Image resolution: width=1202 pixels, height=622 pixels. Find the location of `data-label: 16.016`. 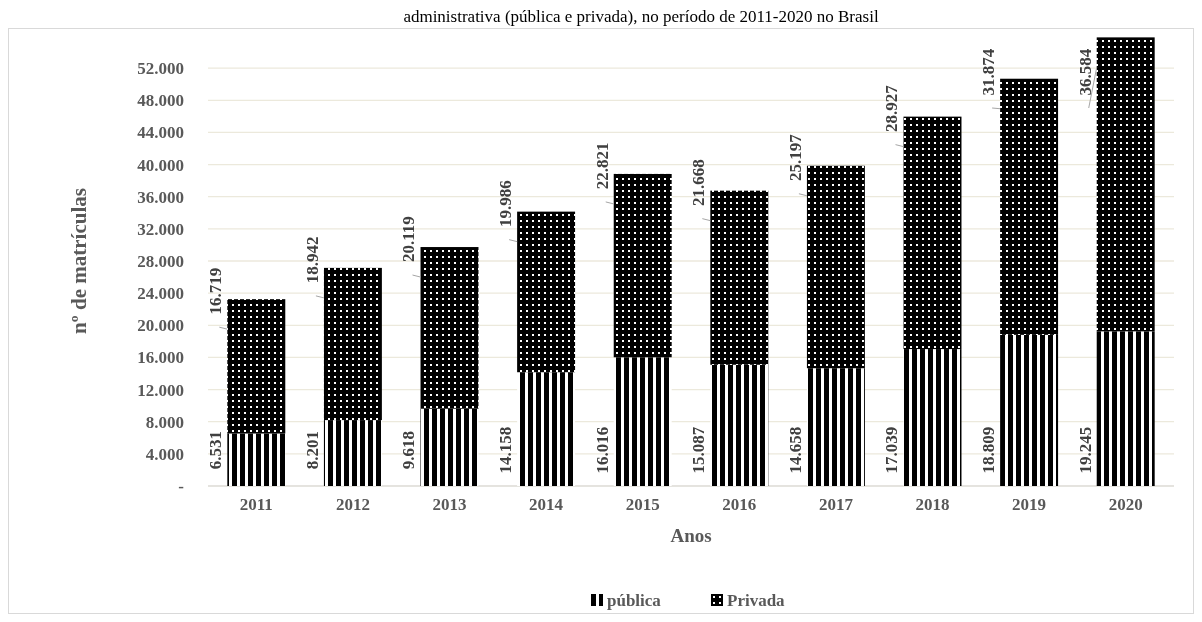

data-label: 16.016 is located at coordinates (602, 450).